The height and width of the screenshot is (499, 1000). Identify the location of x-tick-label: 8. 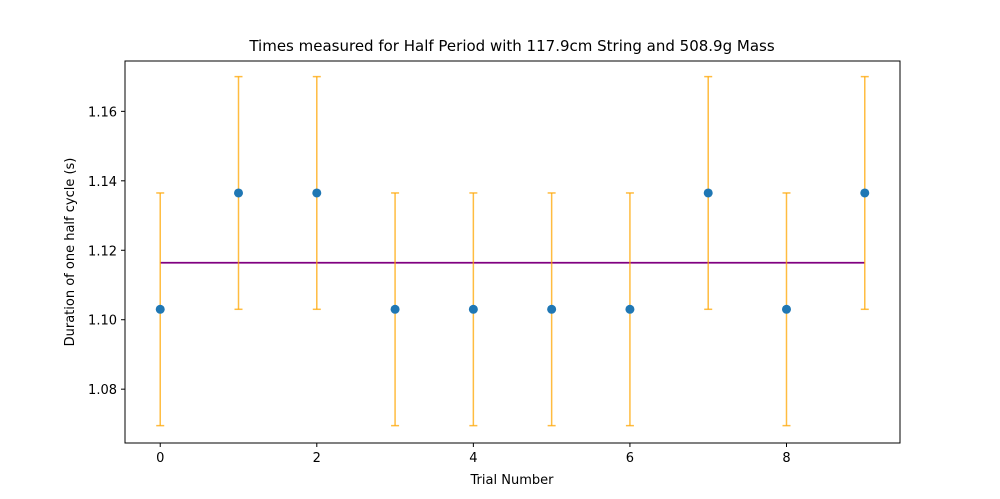
(786, 458).